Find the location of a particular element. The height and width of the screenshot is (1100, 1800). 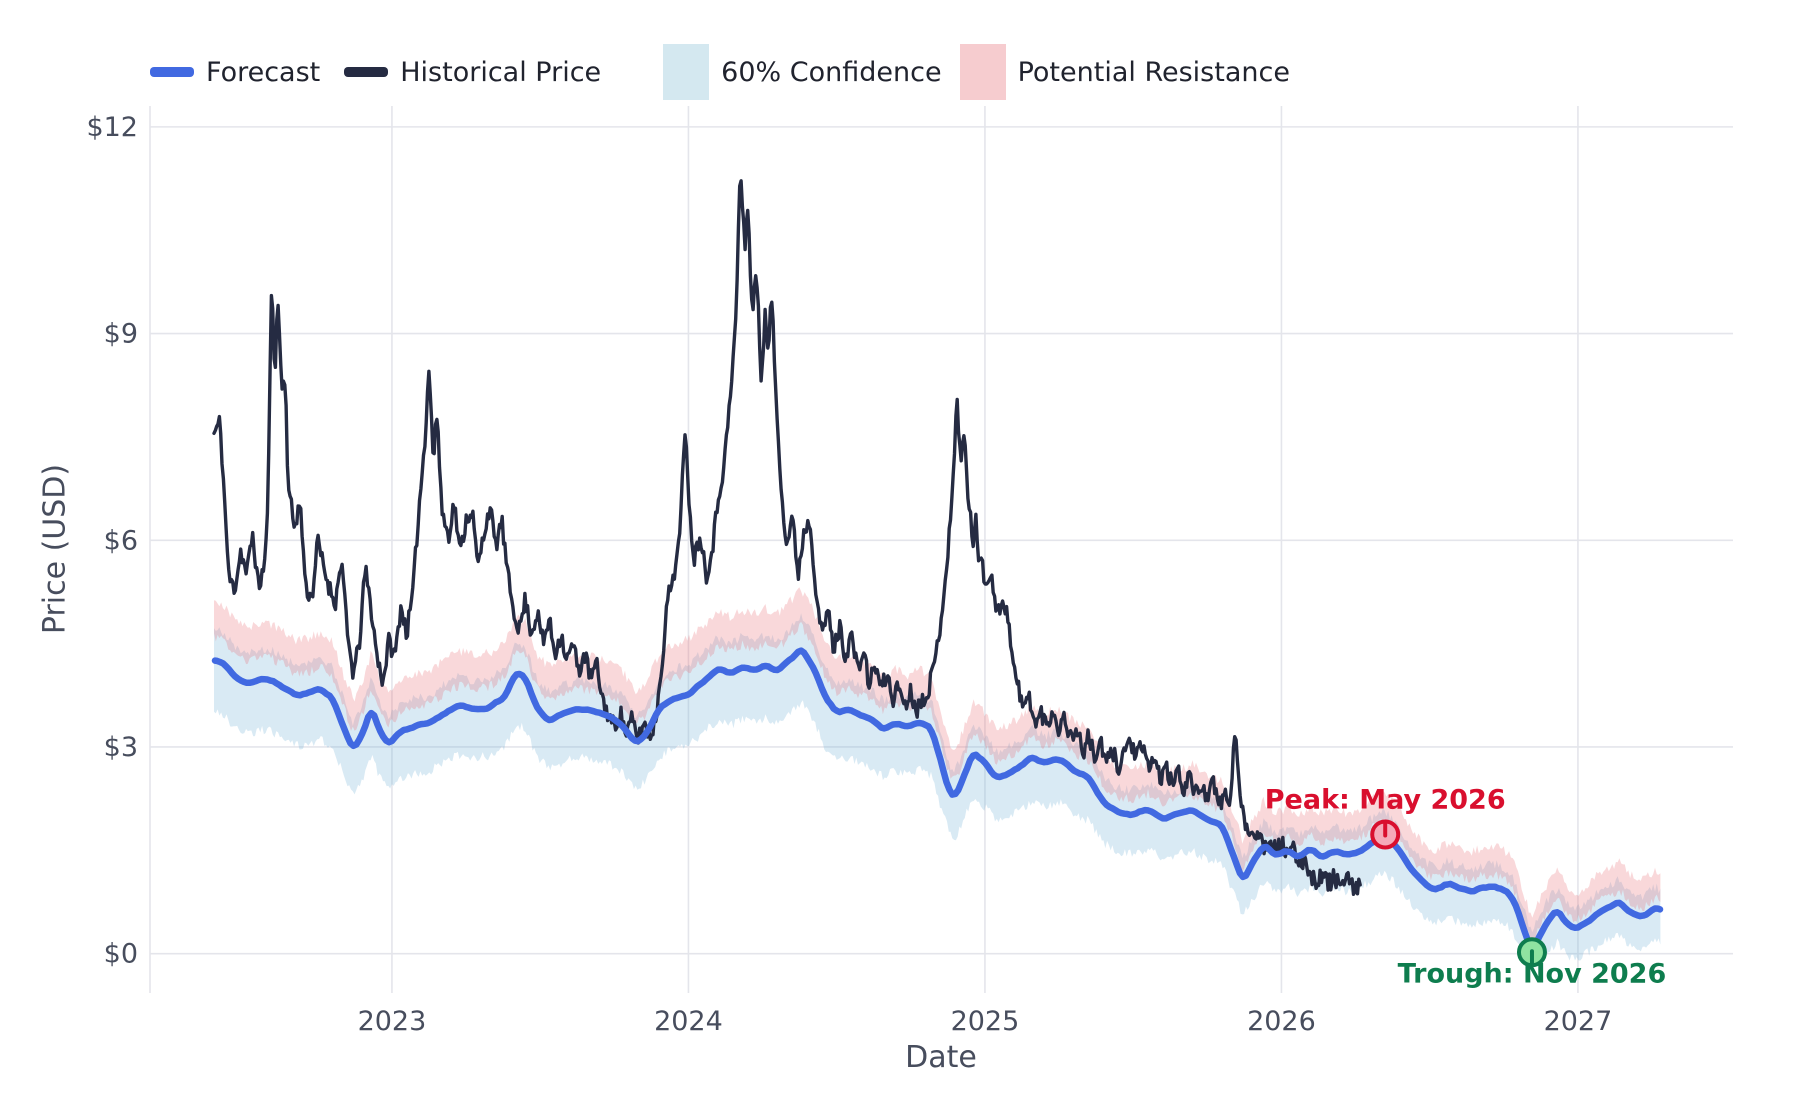

peak-annotation: Peak: May 2026 is located at coordinates (1385, 799).